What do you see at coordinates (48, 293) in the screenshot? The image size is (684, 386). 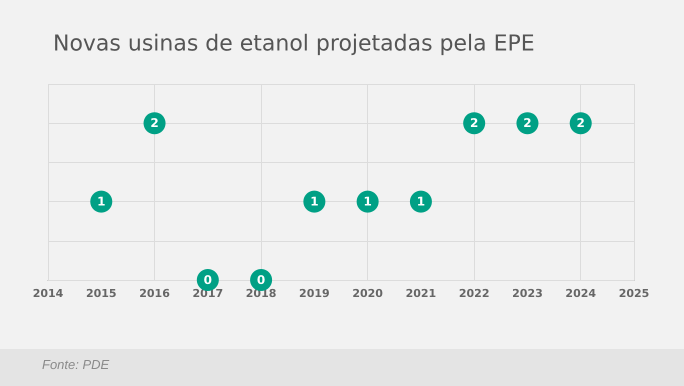 I see `x-tick-label: 2014` at bounding box center [48, 293].